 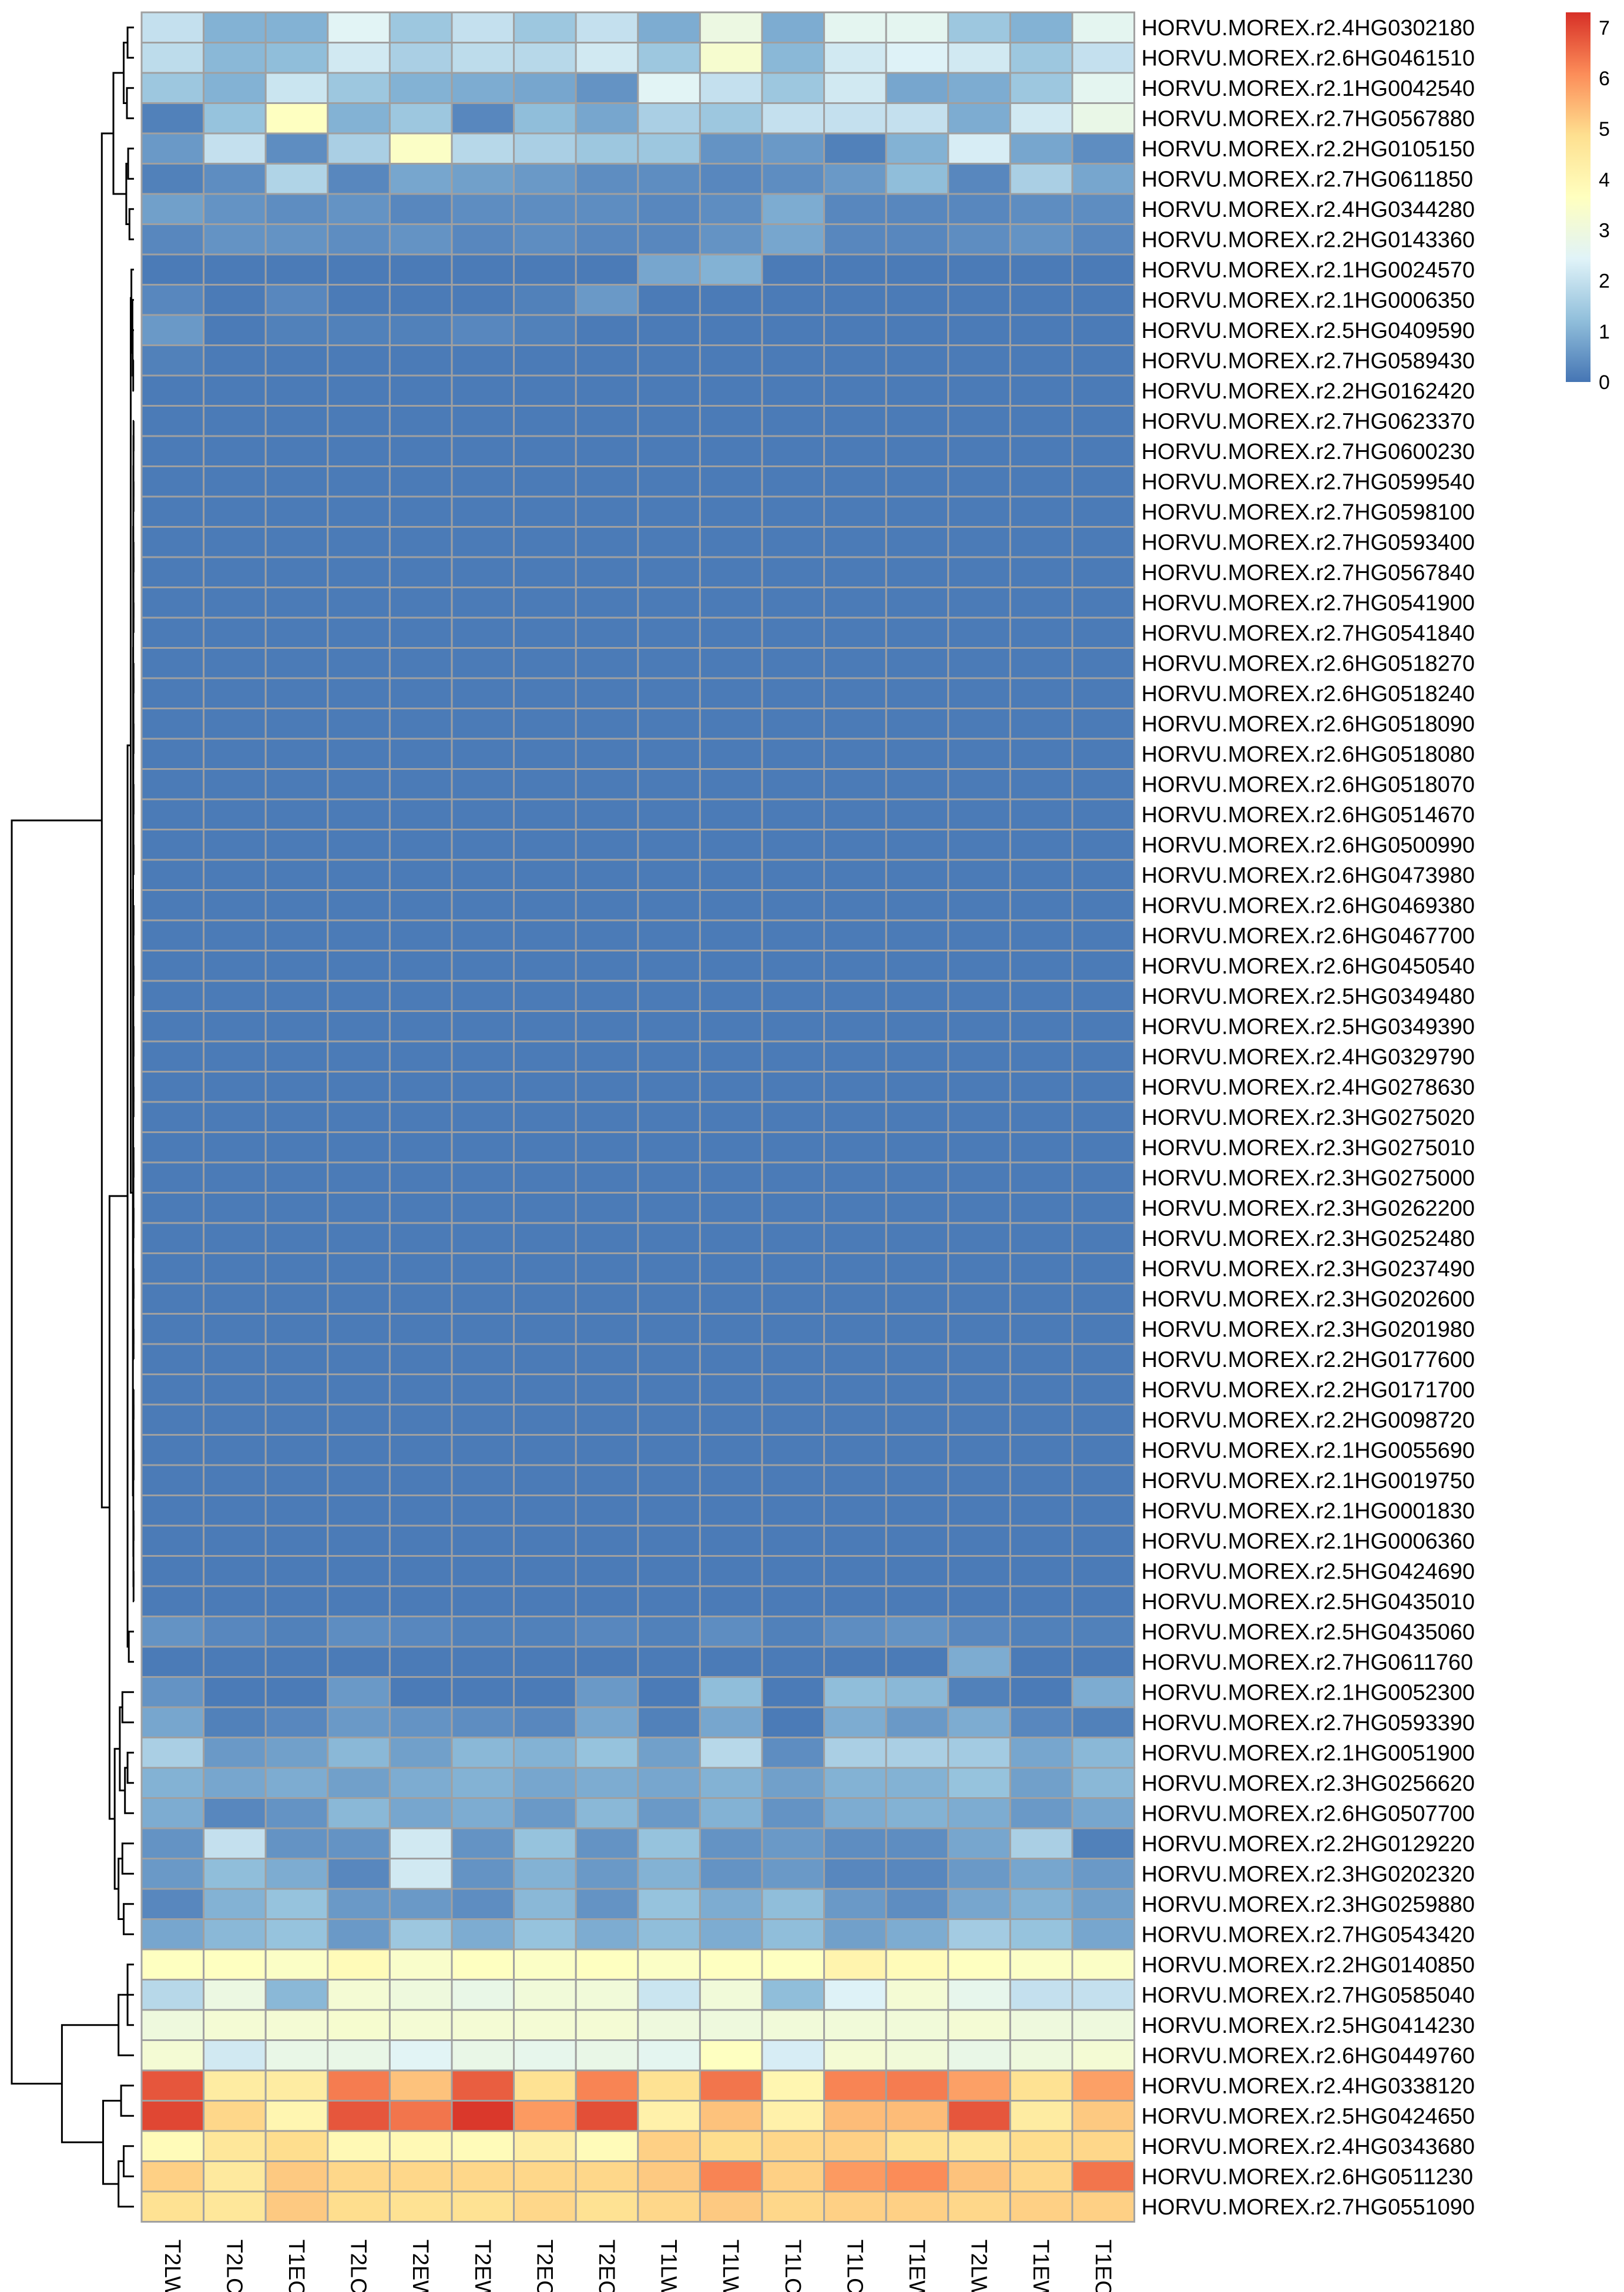 What do you see at coordinates (1308, 88) in the screenshot?
I see `row-label: HORVU.MOREX.r2.1HG0042540` at bounding box center [1308, 88].